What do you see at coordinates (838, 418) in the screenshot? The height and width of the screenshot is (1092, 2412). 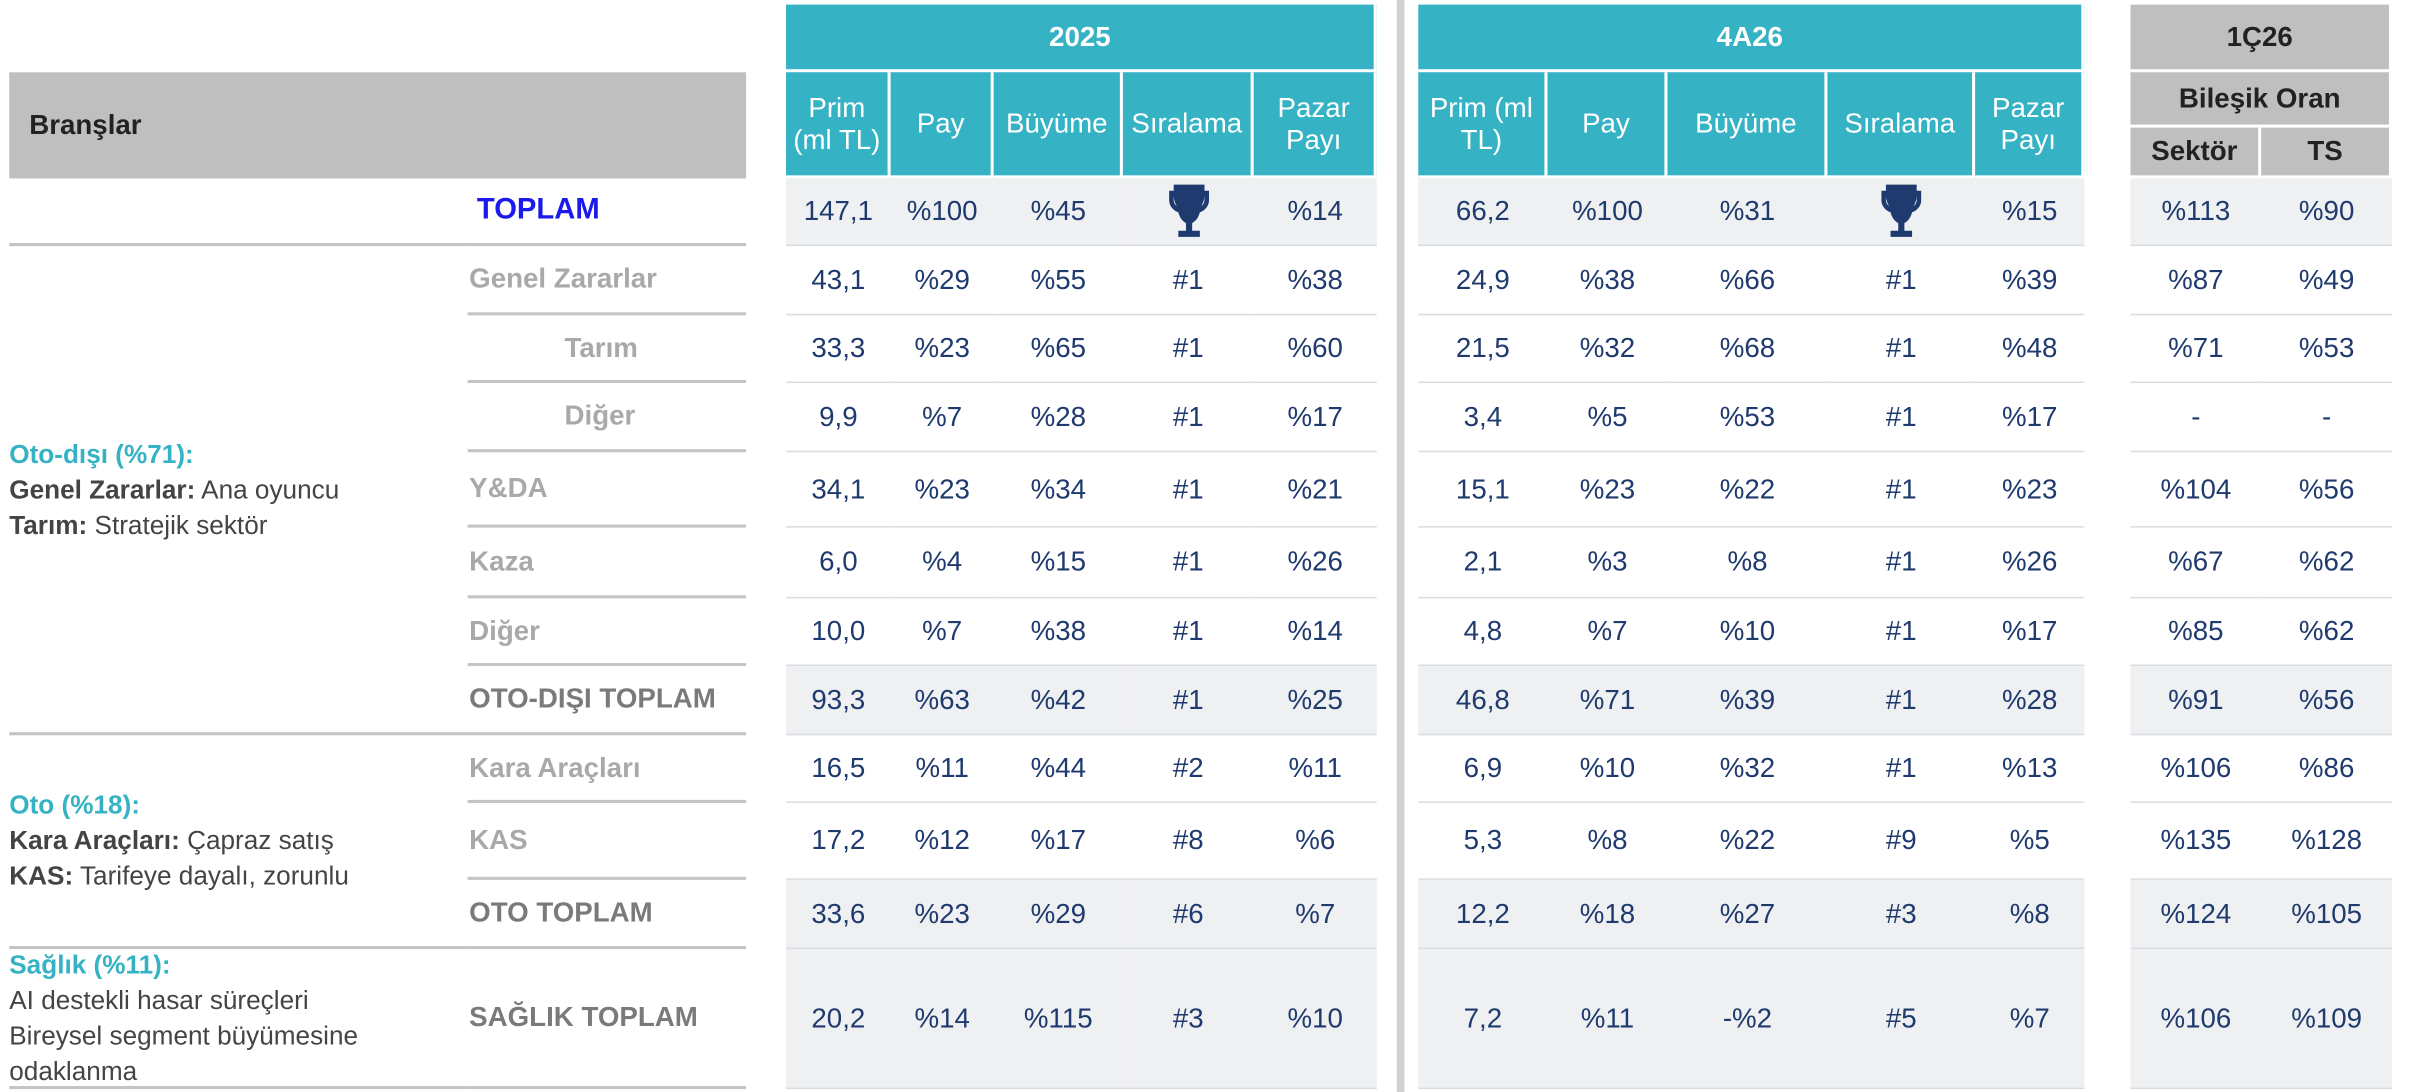 I see `cell: 9,9` at bounding box center [838, 418].